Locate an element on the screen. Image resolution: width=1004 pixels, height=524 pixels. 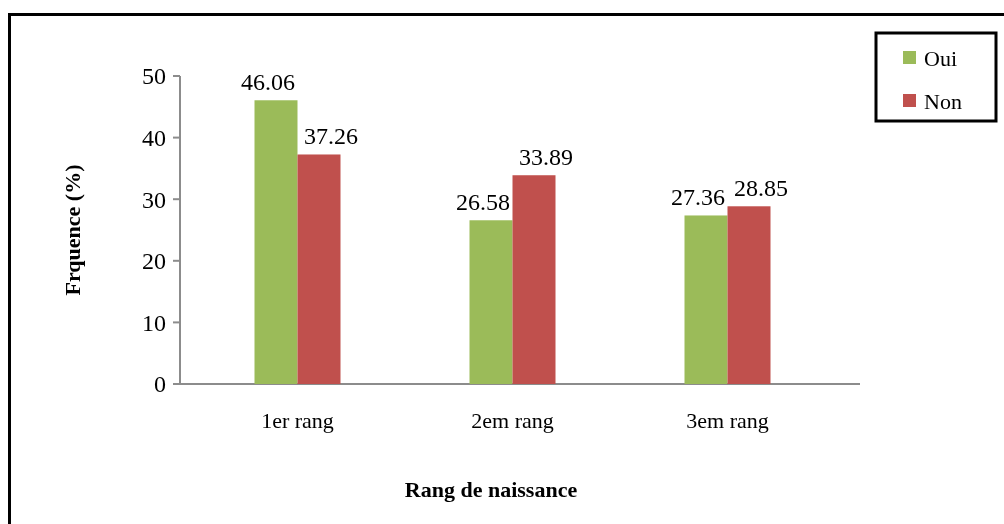
x-axis-title: Rang de naissance is located at coordinates (491, 489).